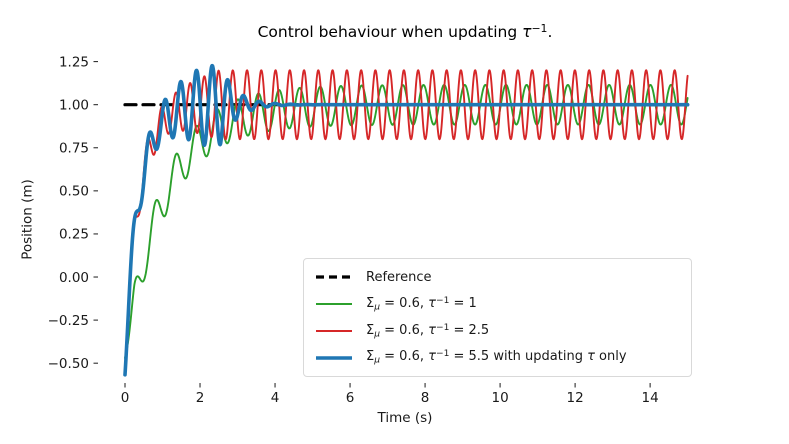 Image resolution: width=789 pixels, height=444 pixels. Describe the element at coordinates (405, 31) in the screenshot. I see `chart-title: Control behaviour when updating τ−1.` at that location.